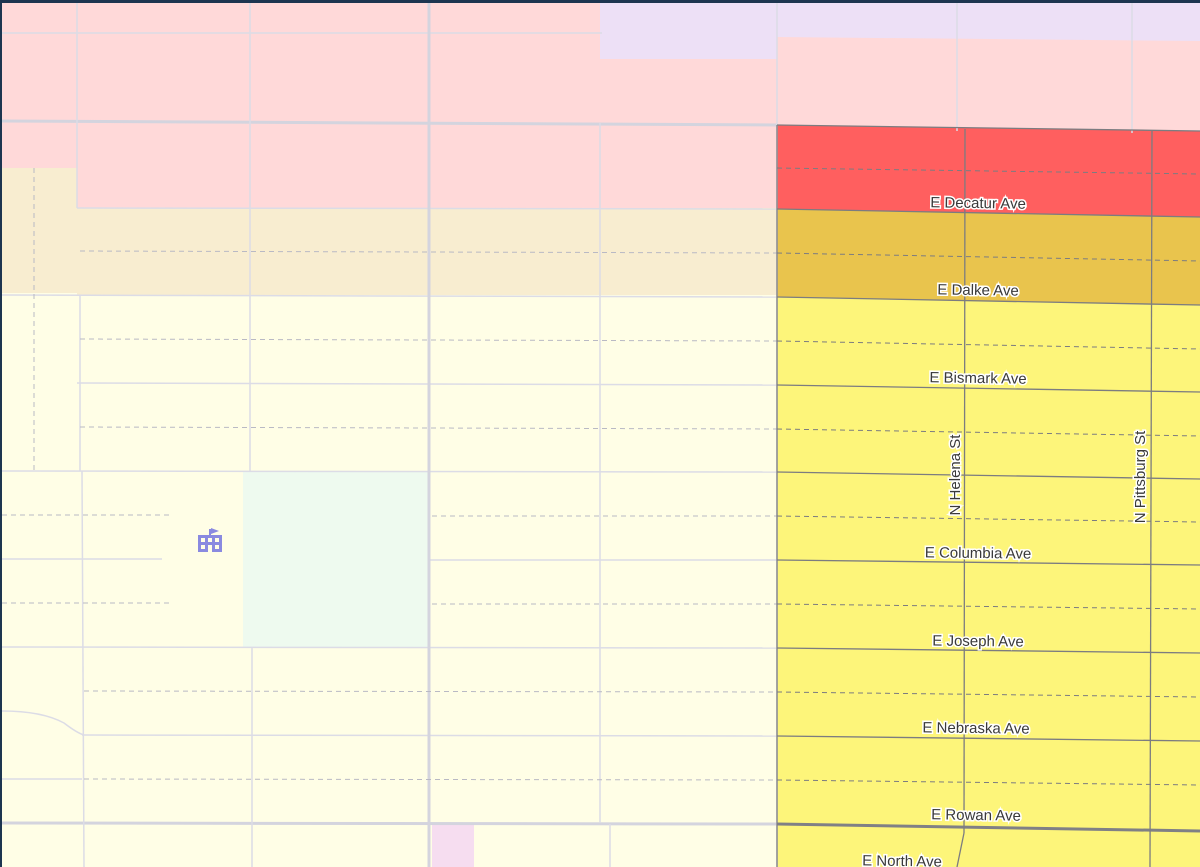 The image size is (1200, 867). Describe the element at coordinates (978, 379) in the screenshot. I see `label-e-bismark-ave: E Bismark Ave` at that location.